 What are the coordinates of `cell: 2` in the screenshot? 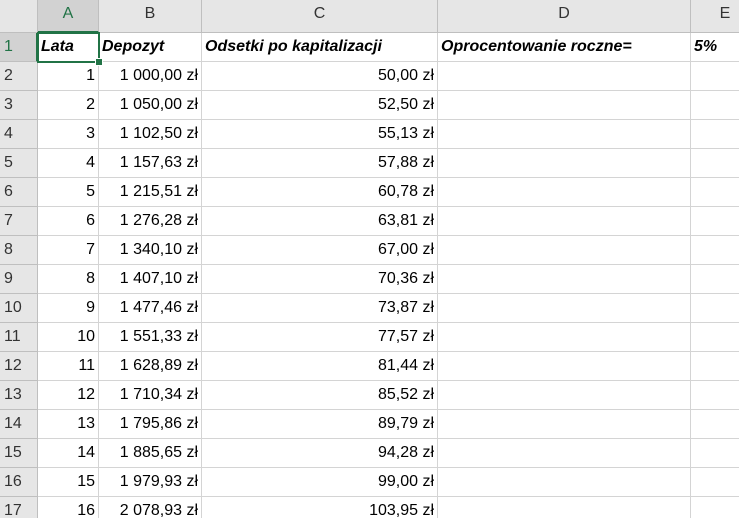 It's located at (68, 105).